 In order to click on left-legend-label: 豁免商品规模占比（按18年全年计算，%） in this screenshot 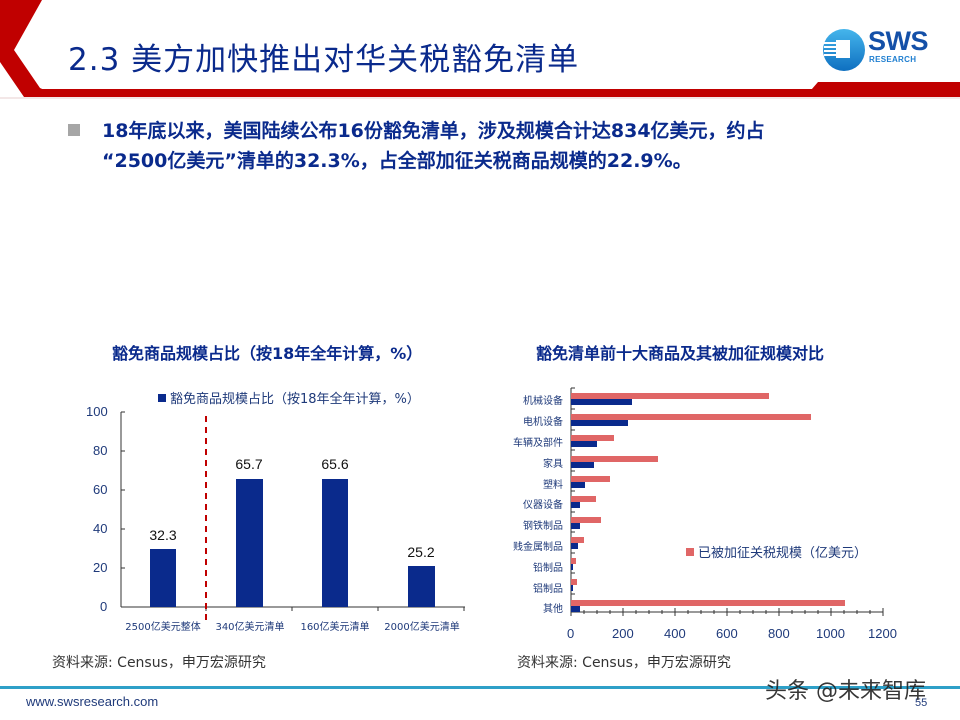, I will do `click(295, 399)`.